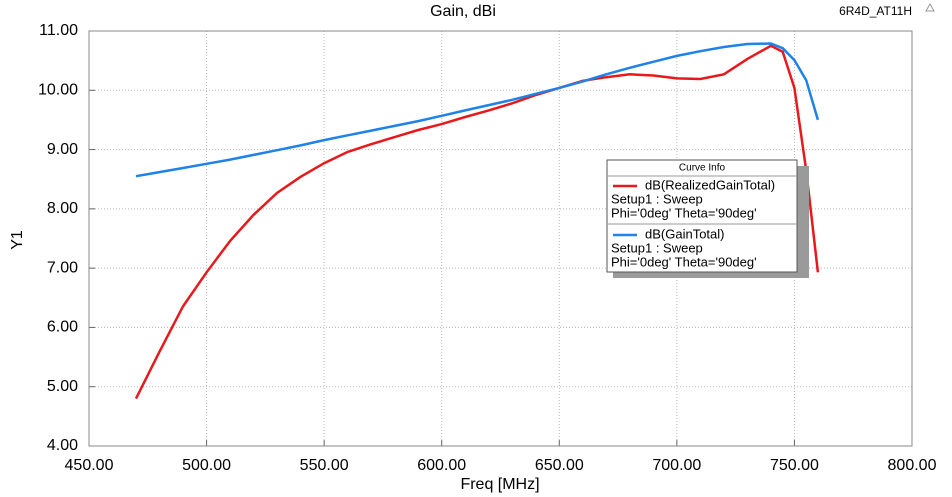 This screenshot has height=497, width=952. I want to click on y-tick-label: 5.00, so click(62, 386).